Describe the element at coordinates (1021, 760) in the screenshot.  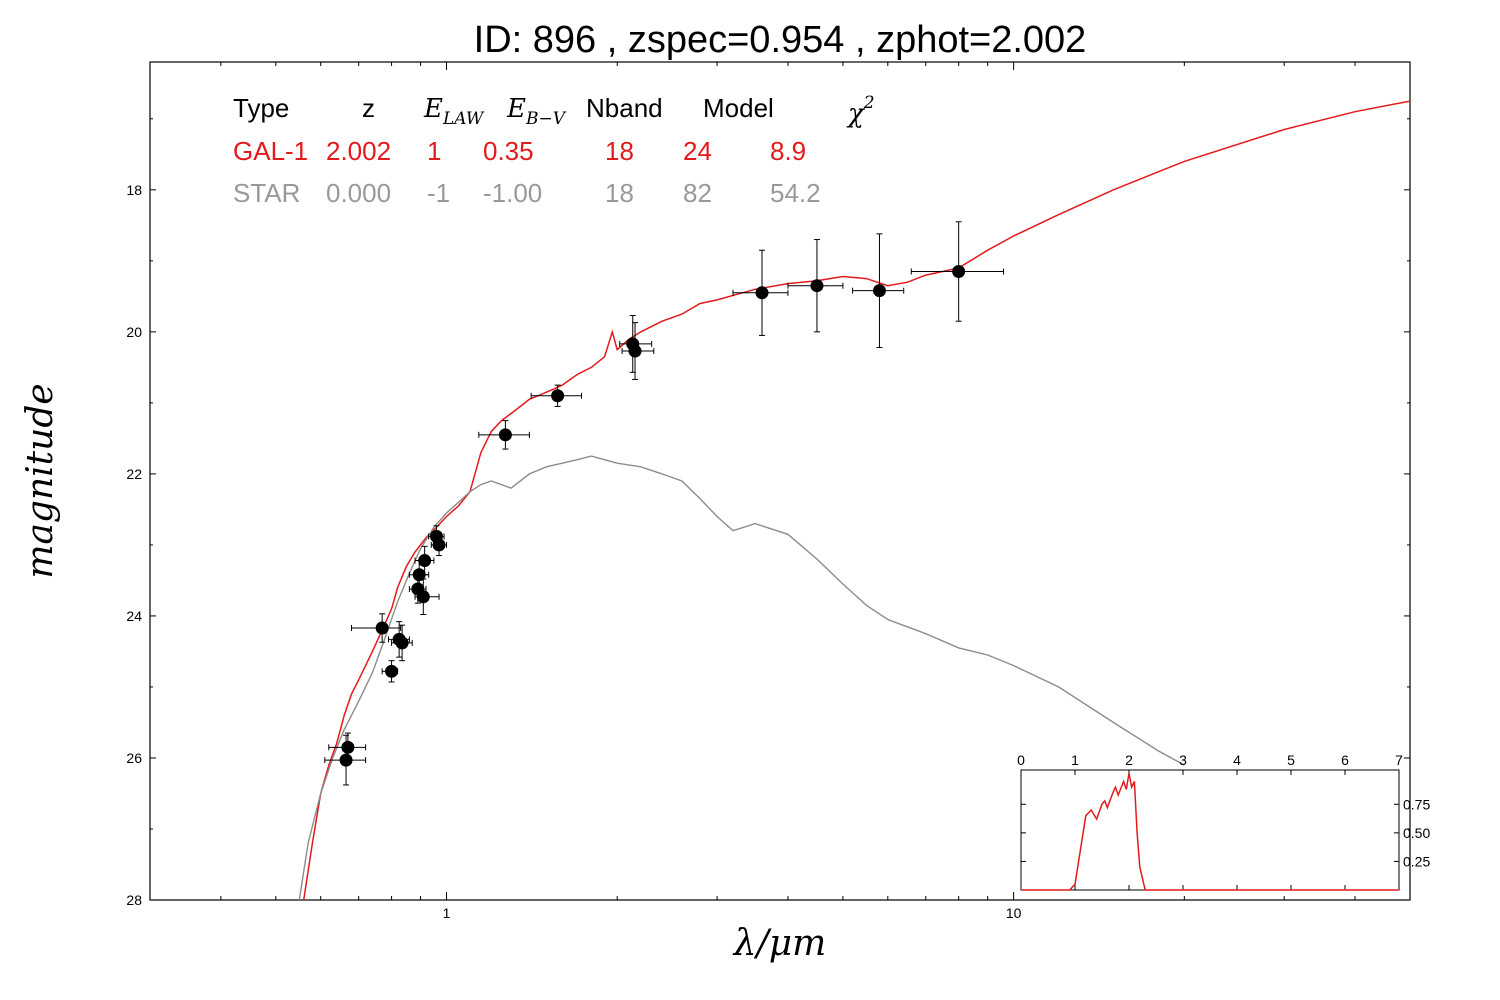
I see `inset-x-tick-label: 0` at that location.